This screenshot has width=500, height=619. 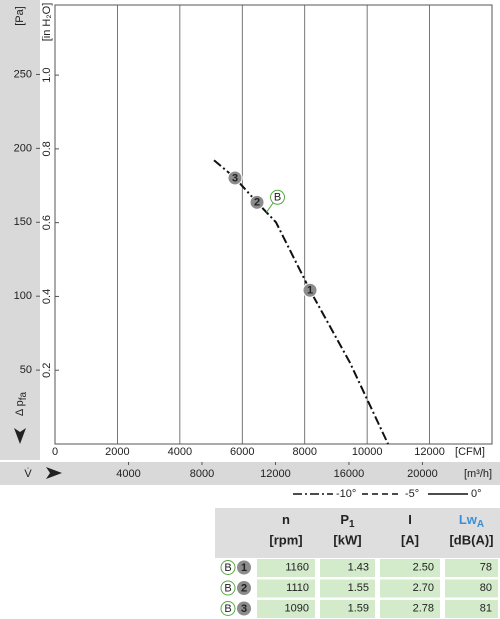 I want to click on curve-label-badge, so click(x=278, y=197).